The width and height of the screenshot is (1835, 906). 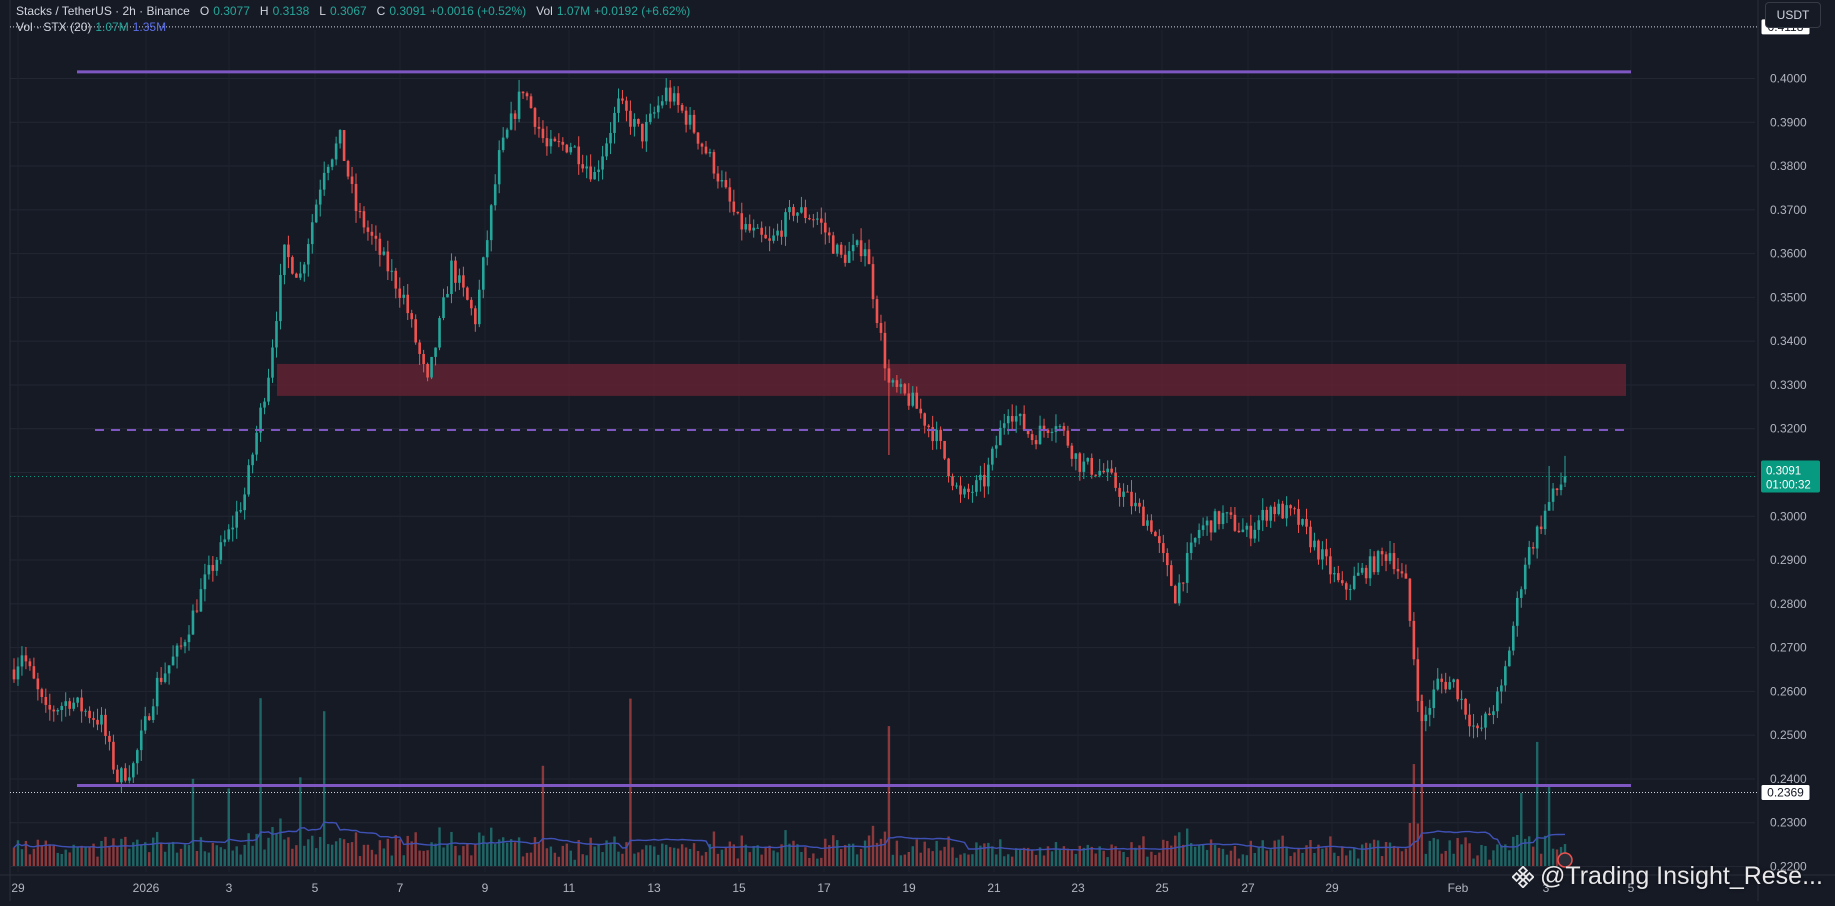 What do you see at coordinates (1248, 888) in the screenshot?
I see `x-tick-label: 27` at bounding box center [1248, 888].